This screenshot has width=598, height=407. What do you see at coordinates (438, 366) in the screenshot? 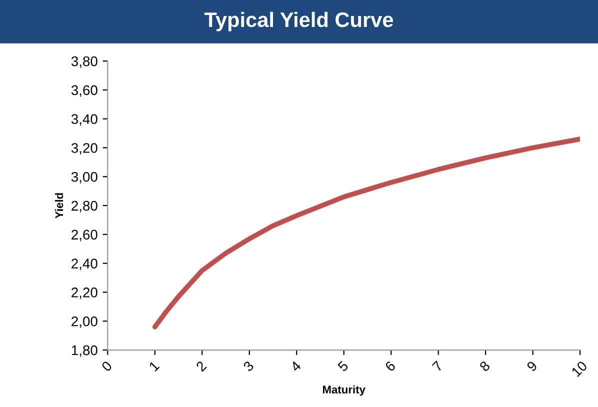
I see `x-tick-label: 7` at bounding box center [438, 366].